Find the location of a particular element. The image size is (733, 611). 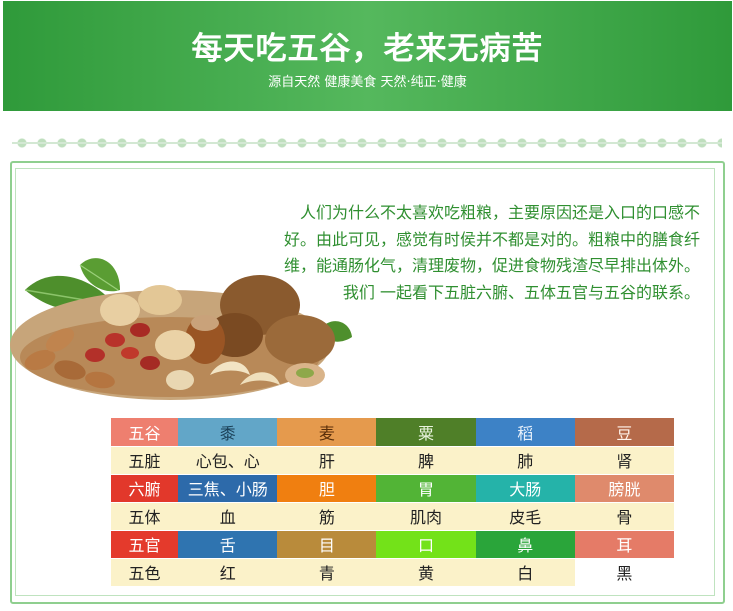

table-cell: 稻 is located at coordinates (525, 432).